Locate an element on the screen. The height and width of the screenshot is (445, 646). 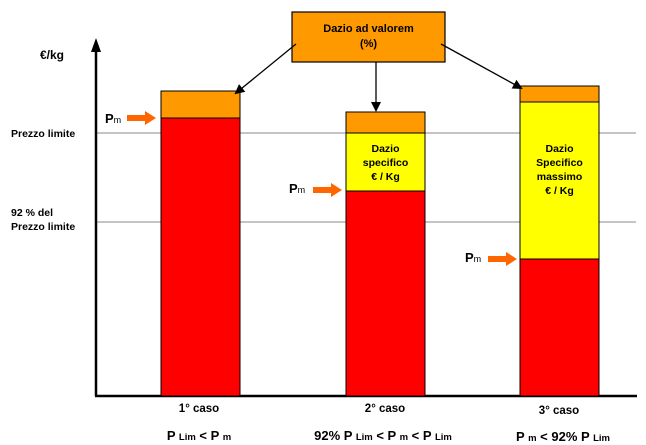
case1-title: 1° caso is located at coordinates (199, 409).